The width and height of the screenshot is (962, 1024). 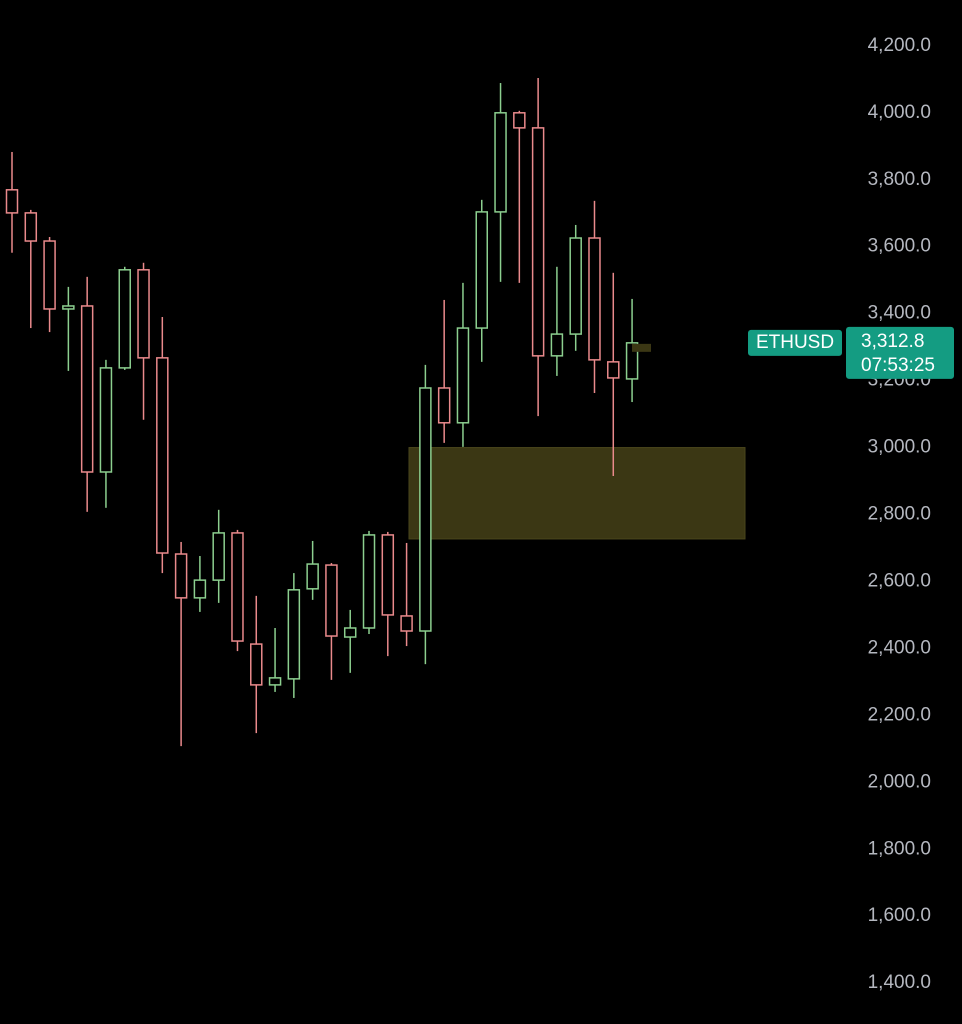 What do you see at coordinates (899, 714) in the screenshot?
I see `y-tick-label: 2,200.0` at bounding box center [899, 714].